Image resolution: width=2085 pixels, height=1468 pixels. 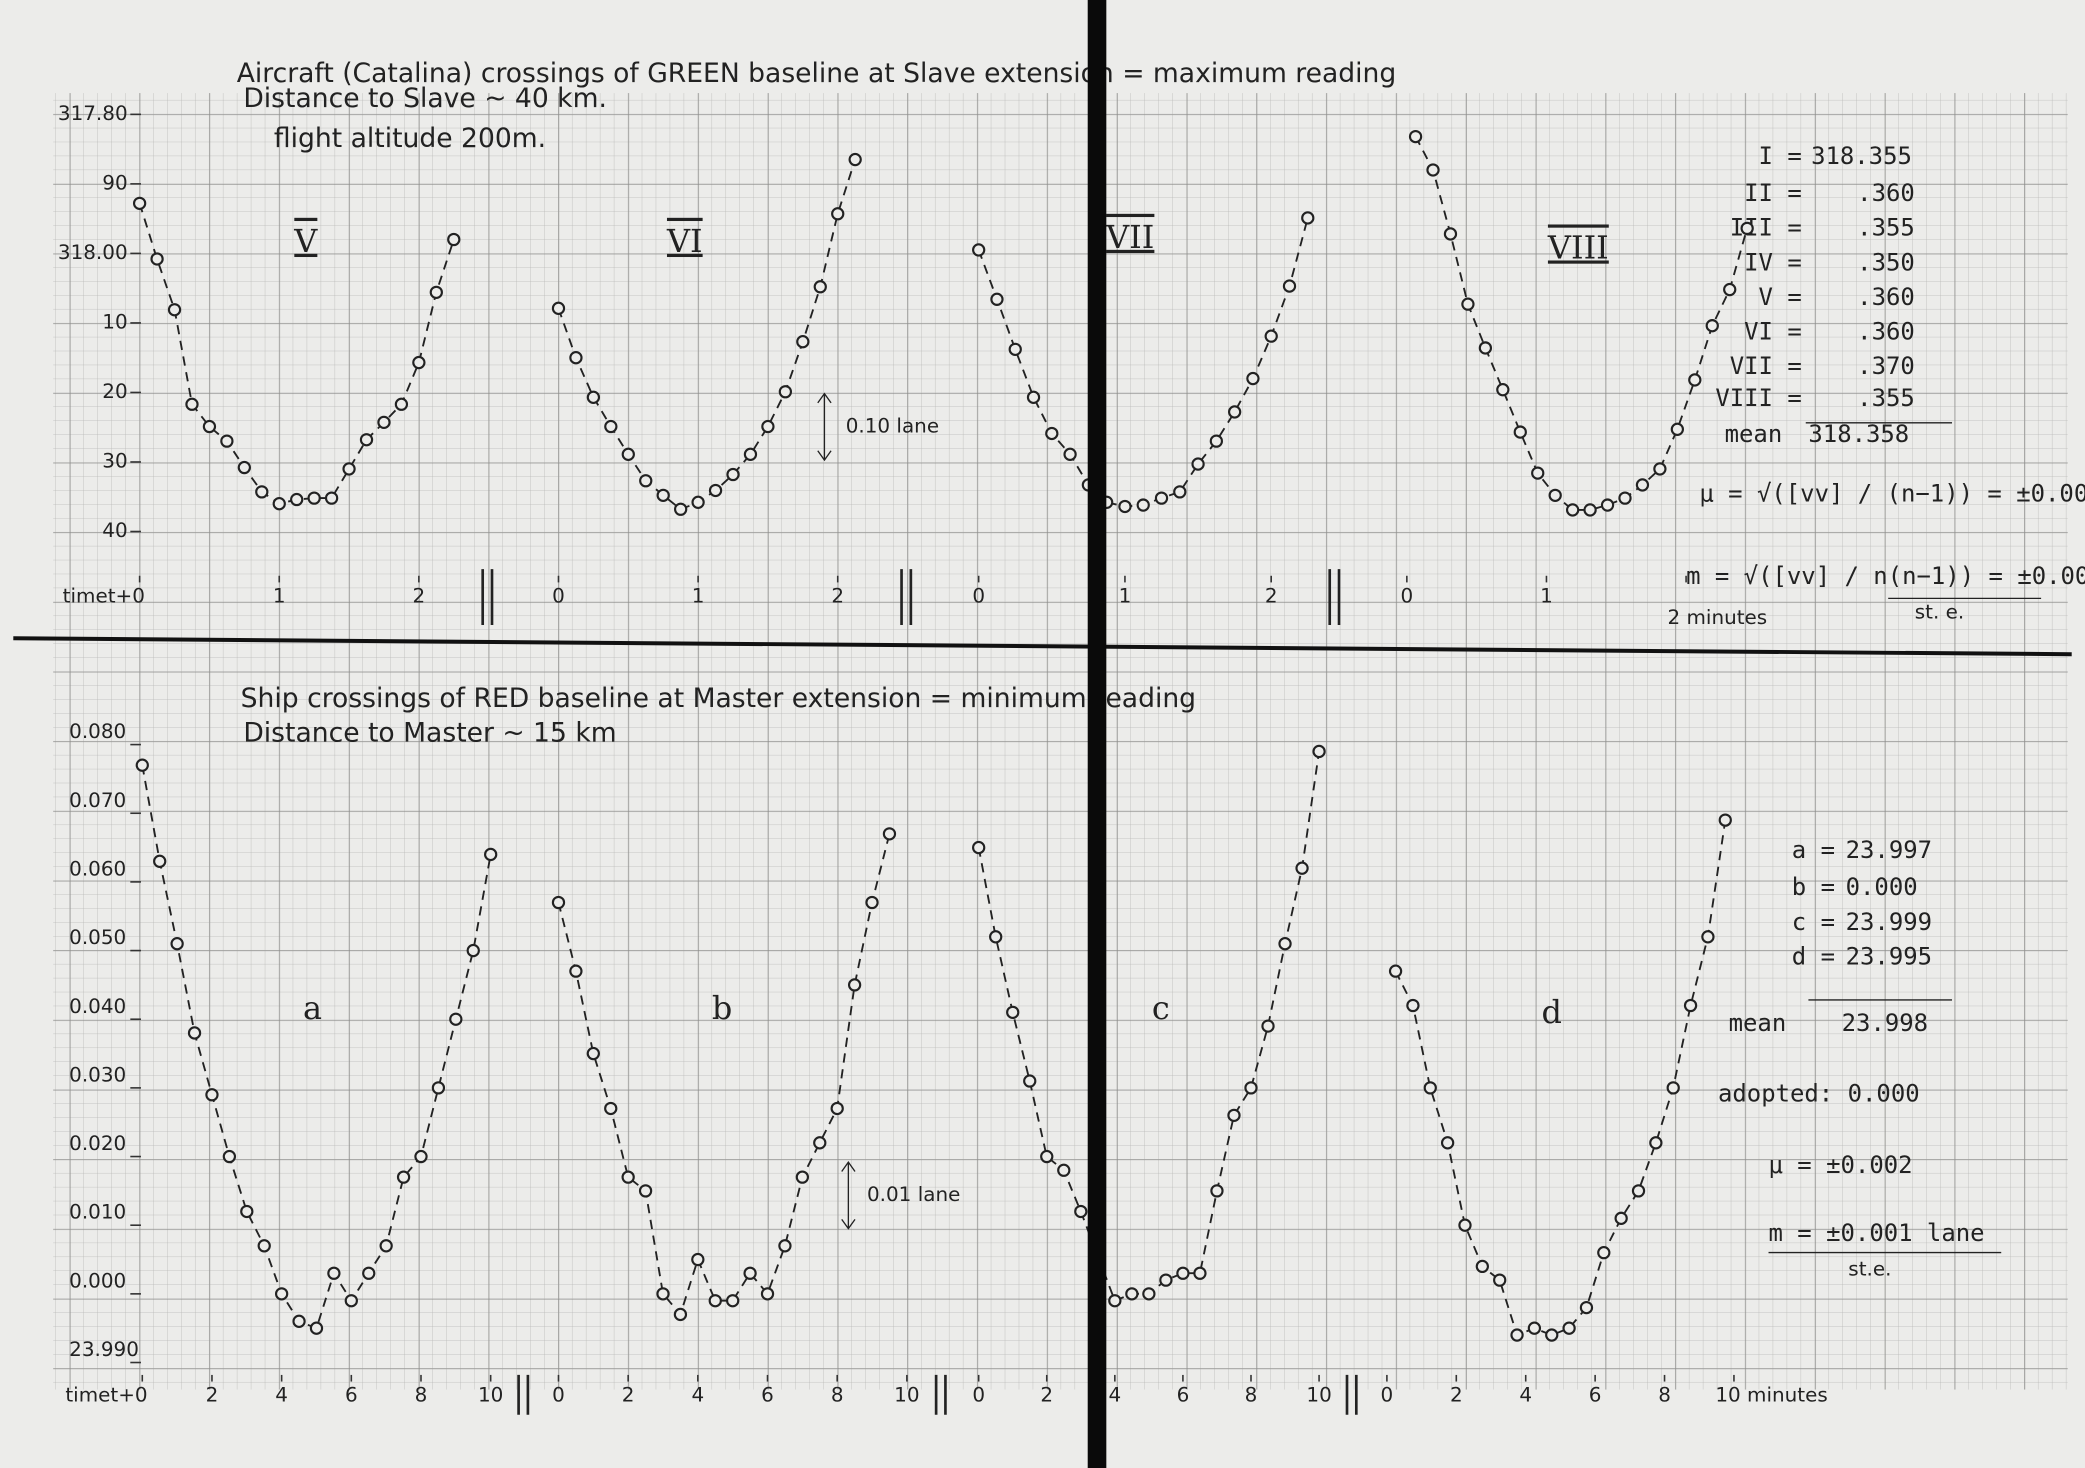 What do you see at coordinates (1886, 398) in the screenshot?
I see `result-value: .355` at bounding box center [1886, 398].